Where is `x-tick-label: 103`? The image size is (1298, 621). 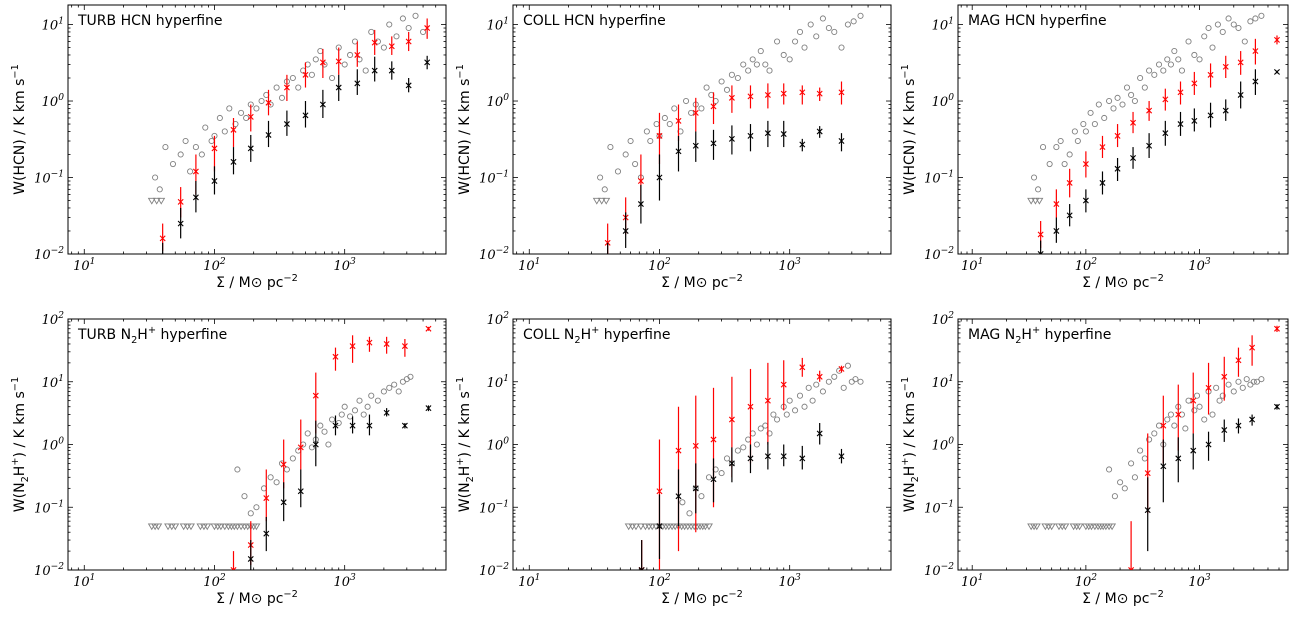 x-tick-label: 103 is located at coordinates (1199, 265).